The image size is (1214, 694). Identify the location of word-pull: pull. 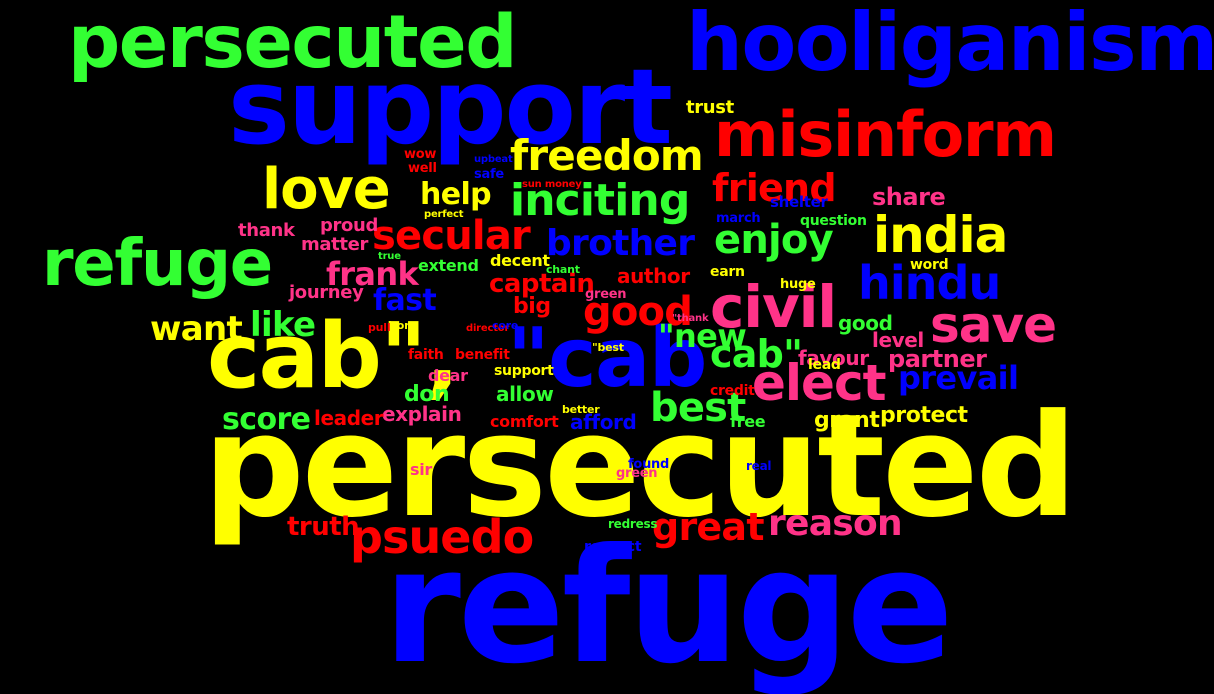
(379, 327).